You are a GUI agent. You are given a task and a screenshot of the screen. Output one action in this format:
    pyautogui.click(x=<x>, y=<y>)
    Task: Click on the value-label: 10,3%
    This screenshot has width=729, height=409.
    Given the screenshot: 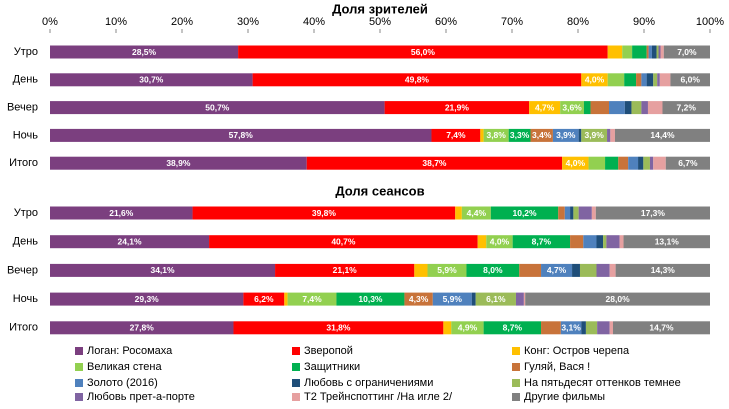 What is the action you would take?
    pyautogui.click(x=370, y=299)
    